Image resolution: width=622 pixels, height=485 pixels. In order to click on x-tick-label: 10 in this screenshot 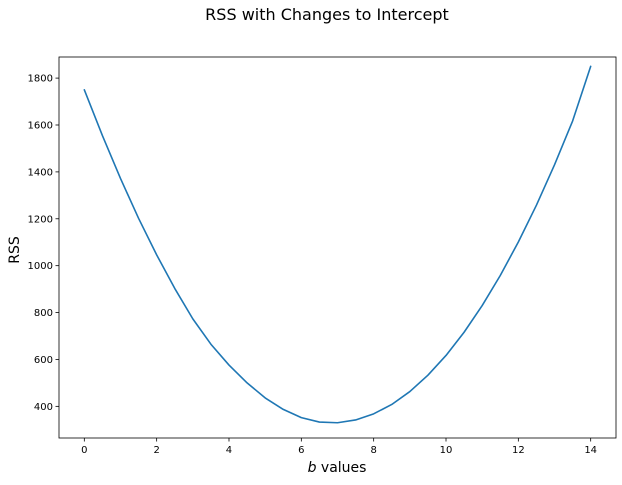, I will do `click(446, 450)`.